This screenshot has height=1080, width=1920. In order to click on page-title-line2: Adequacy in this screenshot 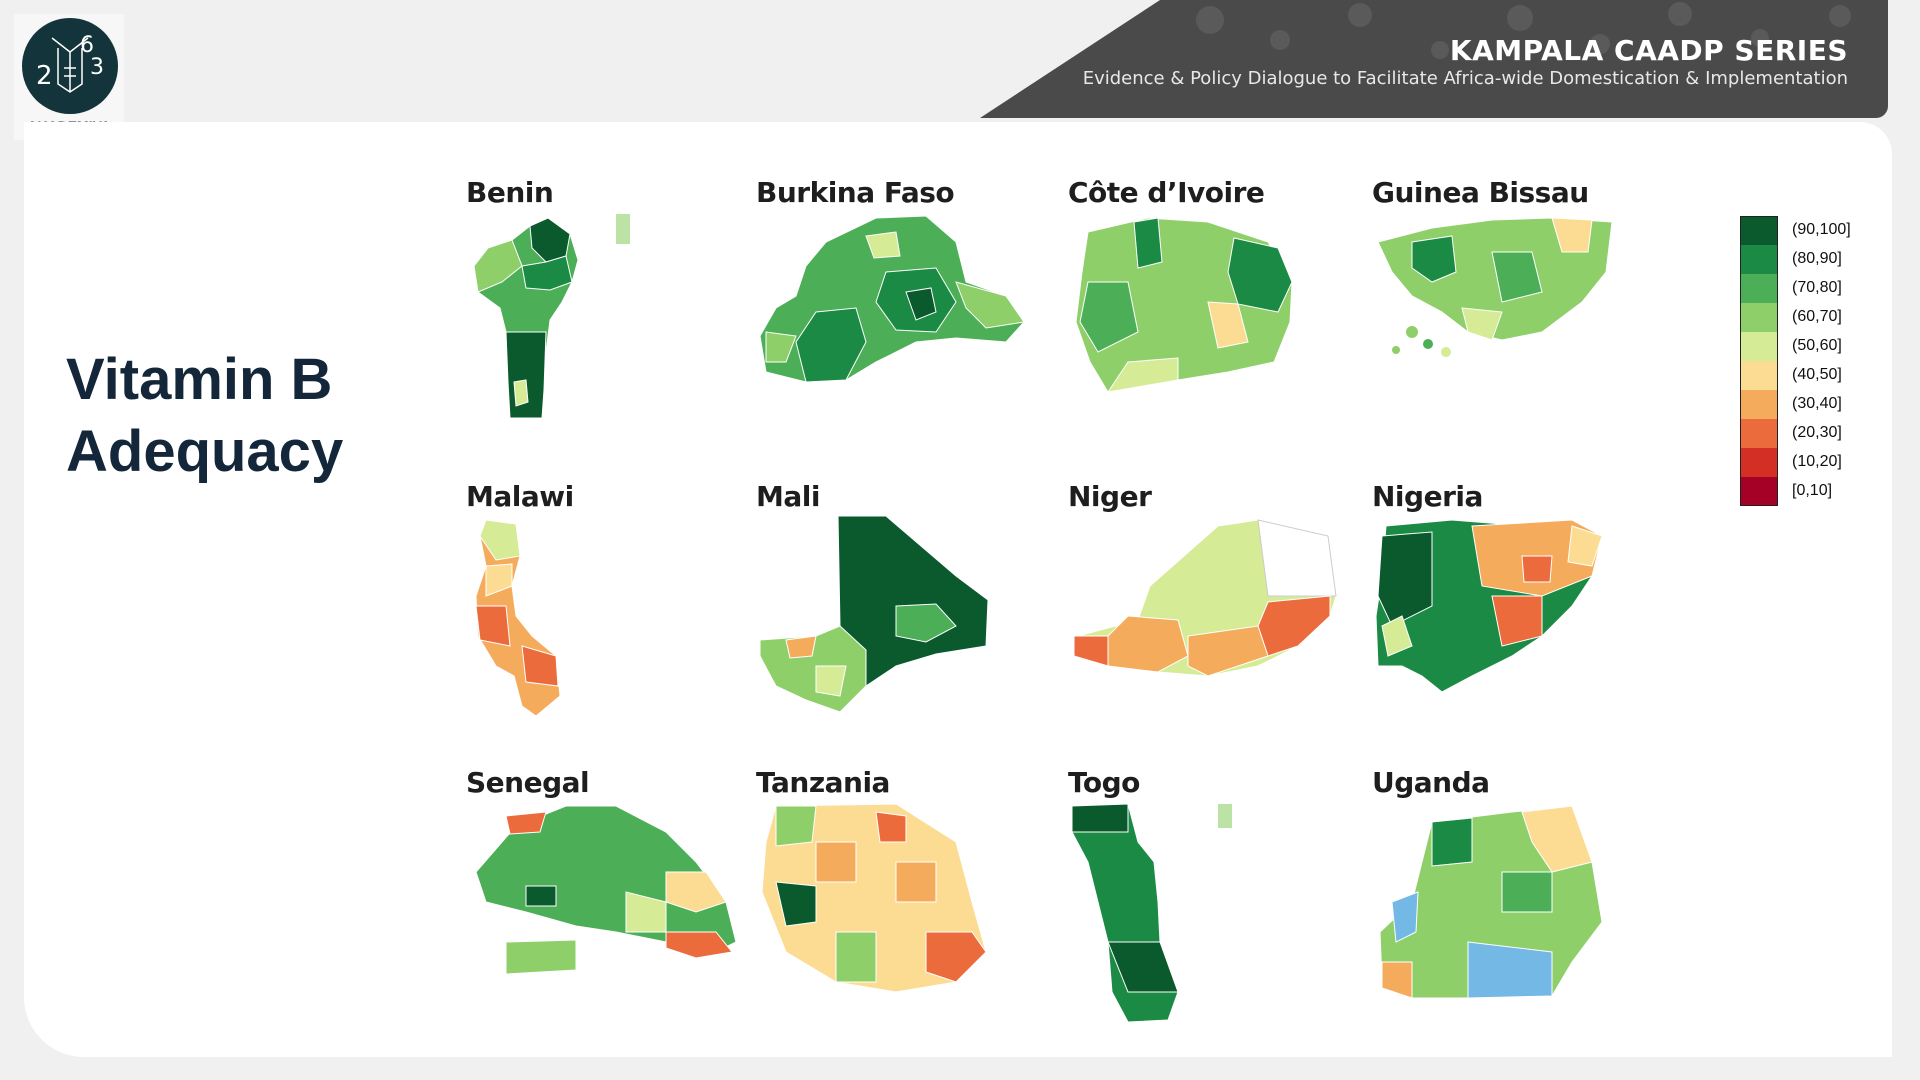, I will do `click(205, 451)`.